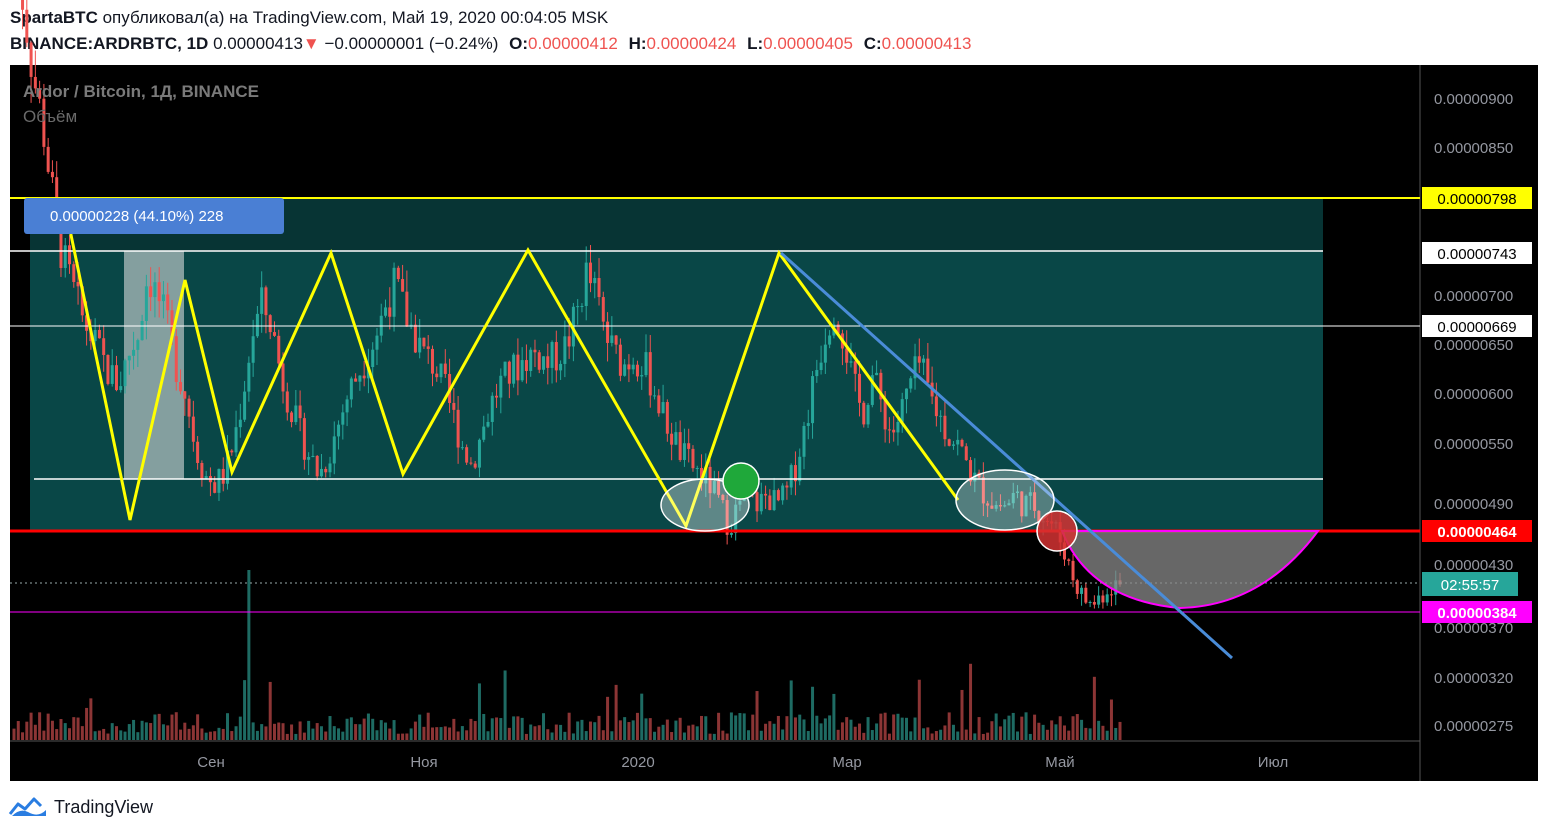 This screenshot has height=836, width=1552. I want to click on brand: TradingView, so click(80, 807).